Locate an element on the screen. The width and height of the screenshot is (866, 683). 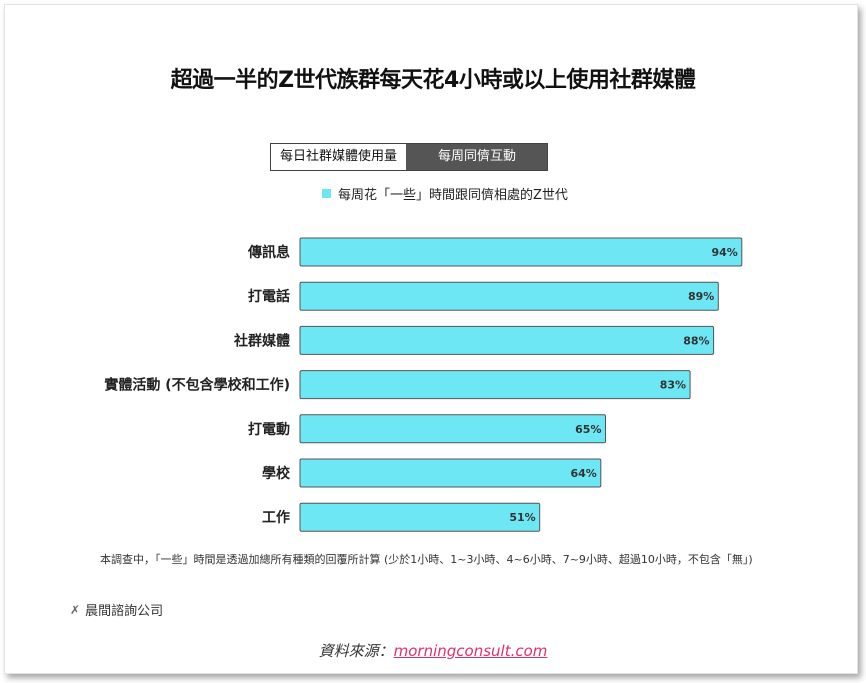
bar-value-label: 83% is located at coordinates (673, 385).